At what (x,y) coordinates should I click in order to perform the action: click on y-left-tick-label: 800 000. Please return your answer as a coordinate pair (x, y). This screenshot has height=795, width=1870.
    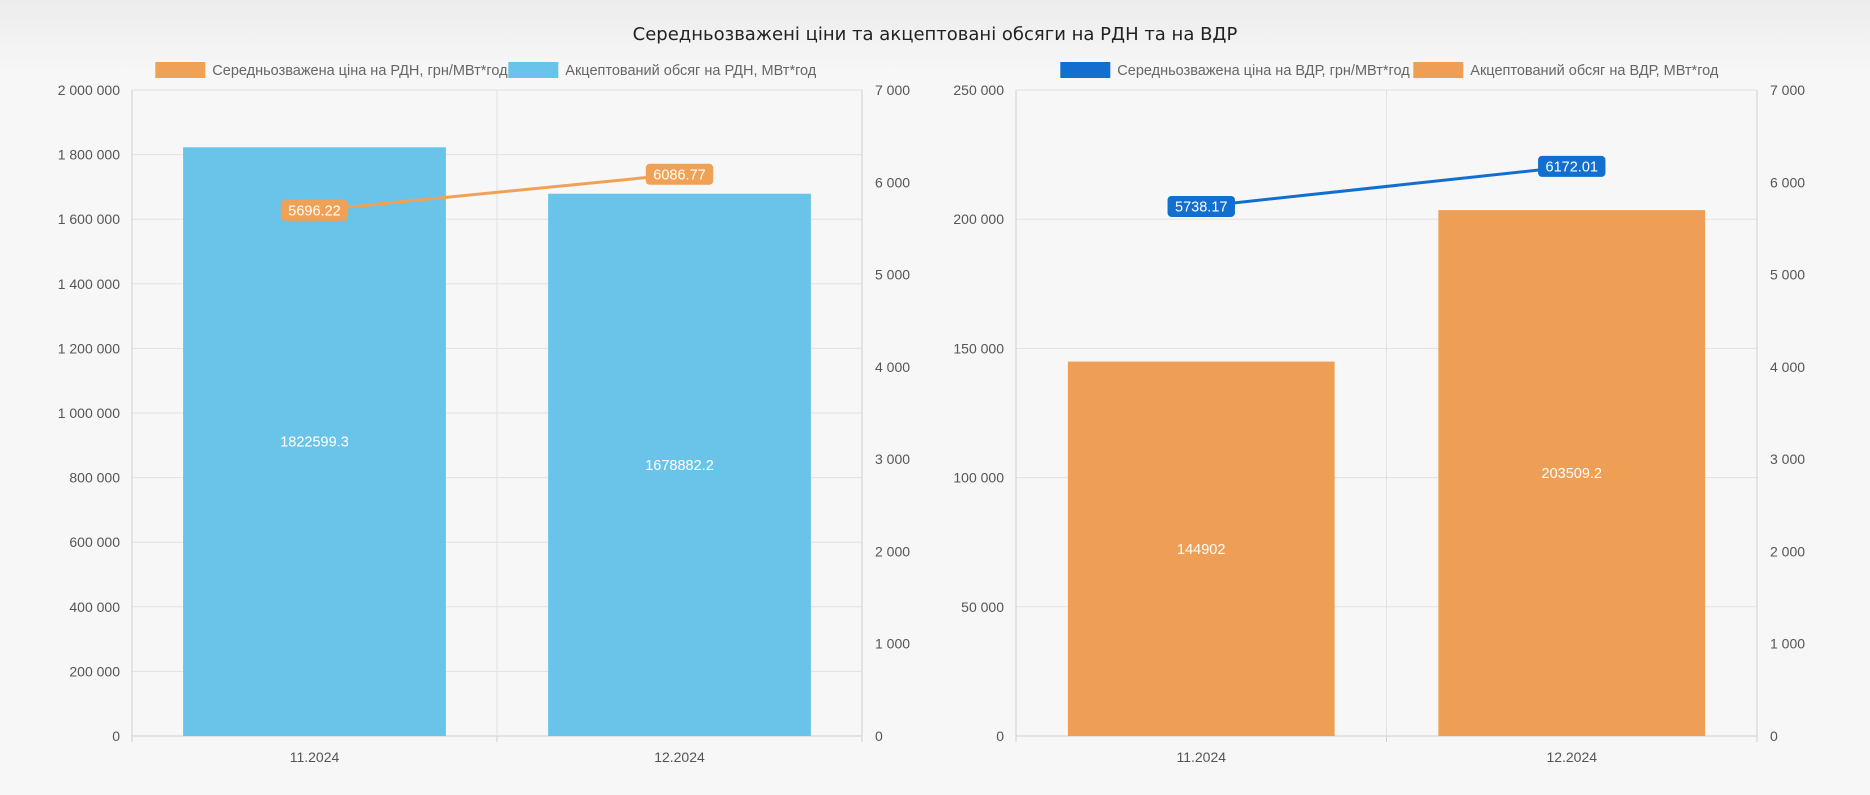
    Looking at the image, I should click on (94, 478).